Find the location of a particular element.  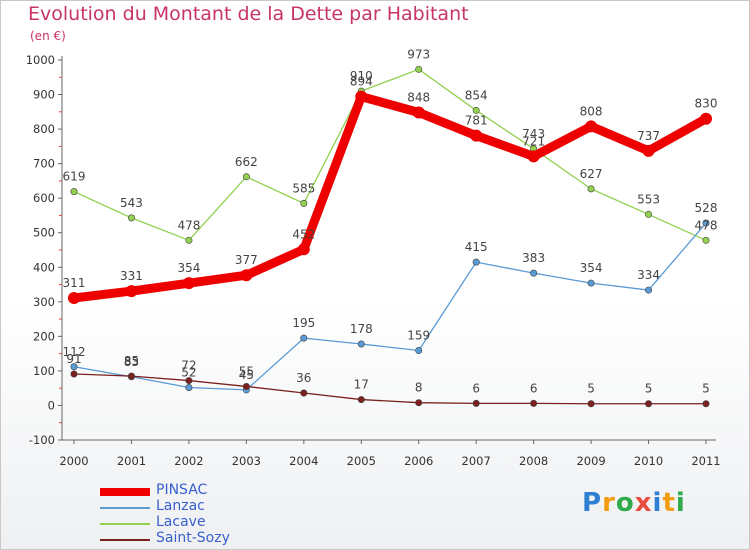

data-label-lacave: 662 is located at coordinates (246, 162).